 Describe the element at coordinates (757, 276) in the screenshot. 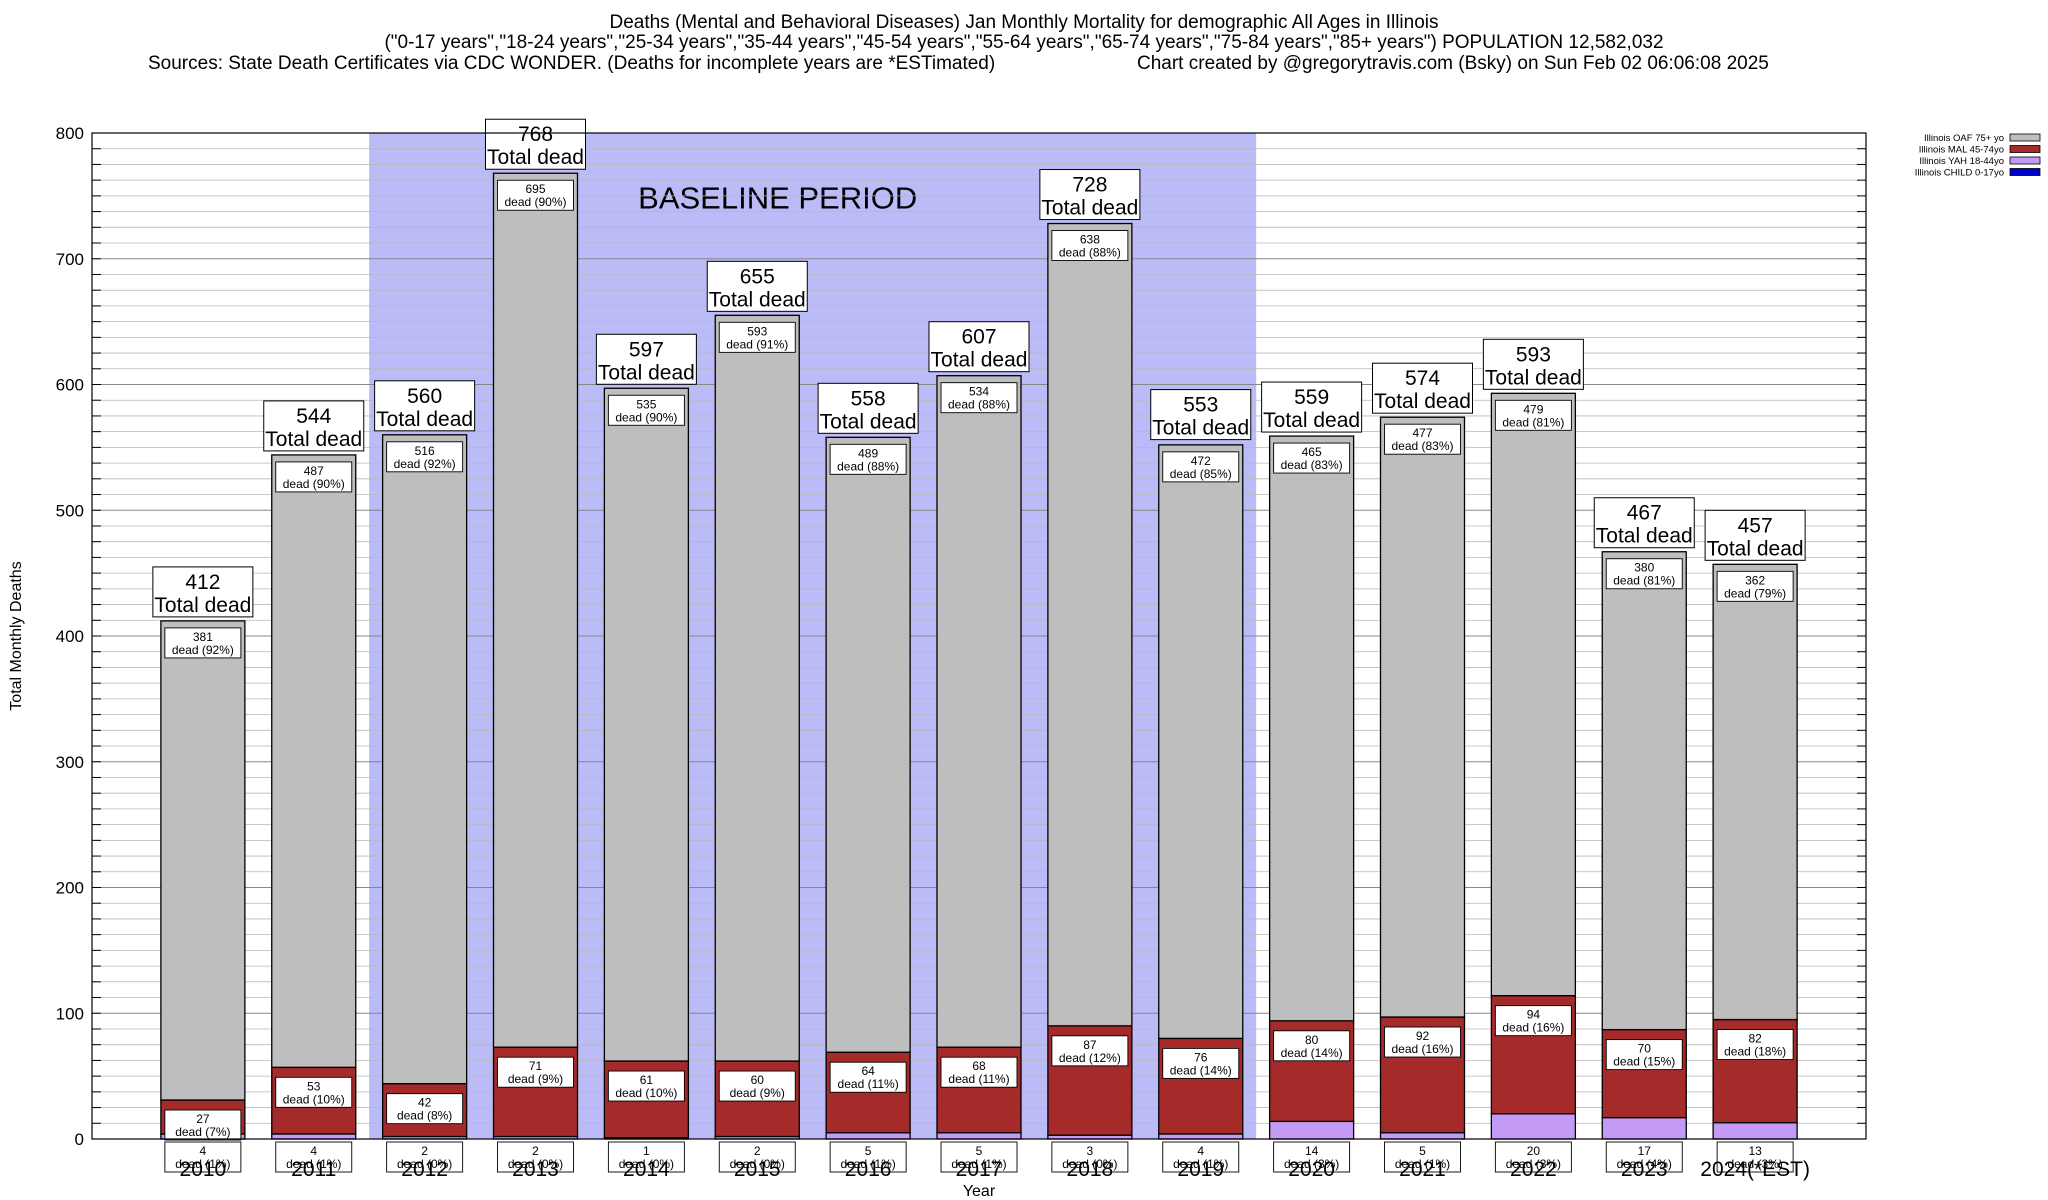

I see `total-value-label: 655` at that location.